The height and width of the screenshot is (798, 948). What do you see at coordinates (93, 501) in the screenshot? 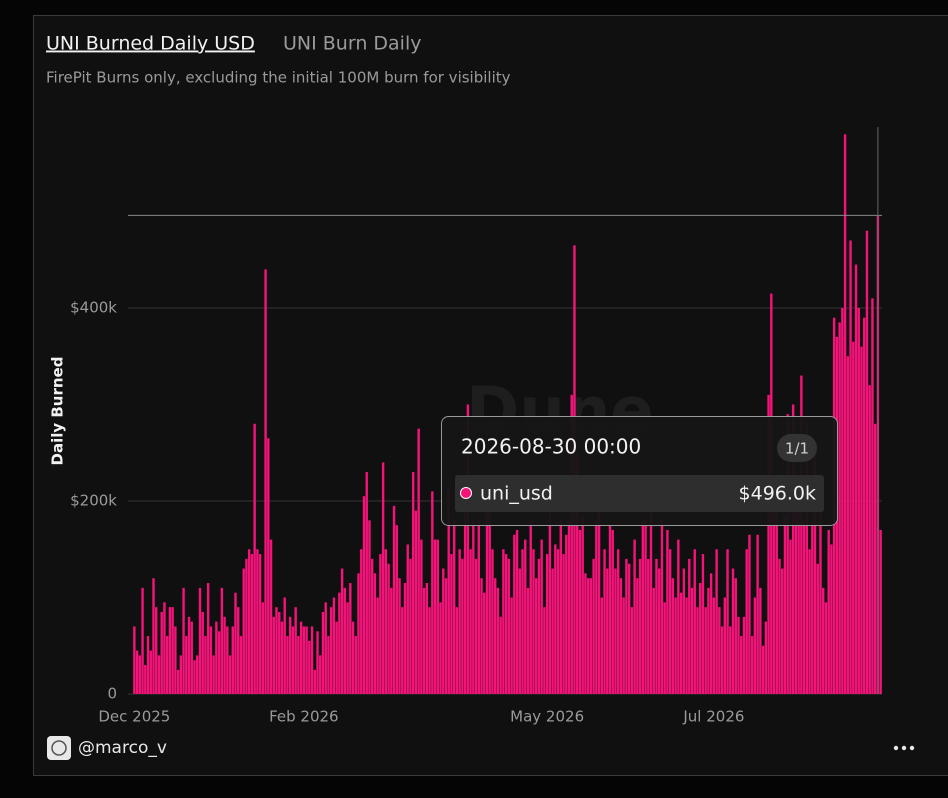
I see `y-tick-label: $200k` at bounding box center [93, 501].